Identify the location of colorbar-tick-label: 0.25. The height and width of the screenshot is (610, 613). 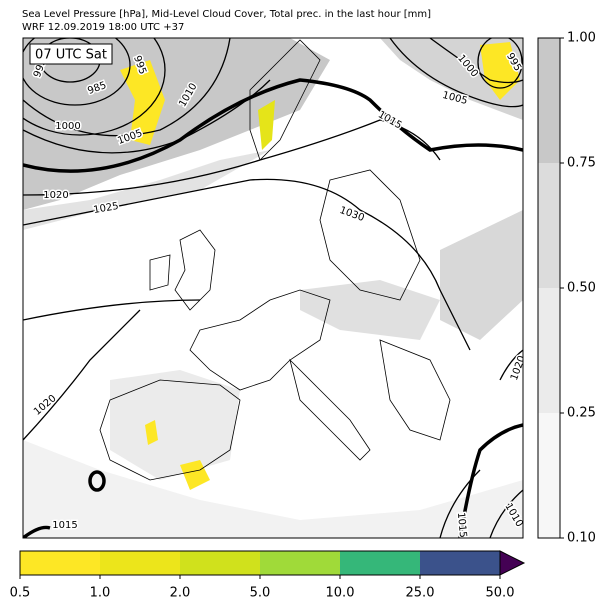
(581, 413).